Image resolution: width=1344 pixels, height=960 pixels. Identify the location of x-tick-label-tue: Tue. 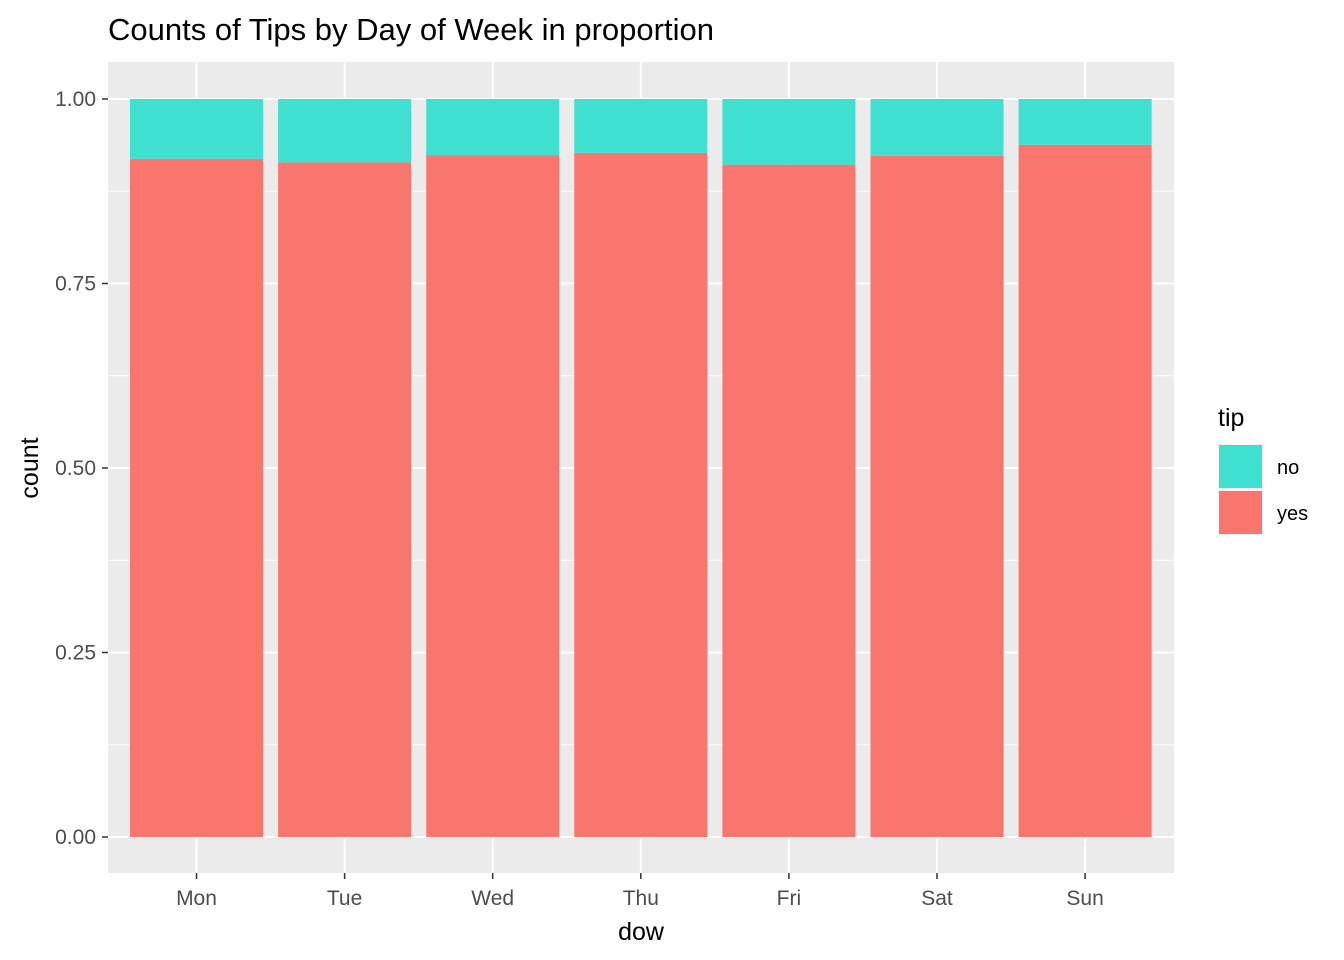
(344, 898).